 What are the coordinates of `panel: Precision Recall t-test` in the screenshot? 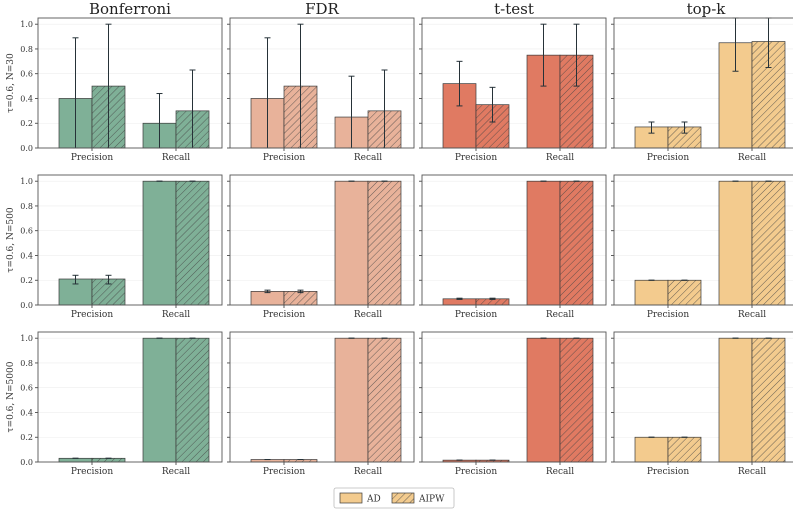 It's located at (513, 81).